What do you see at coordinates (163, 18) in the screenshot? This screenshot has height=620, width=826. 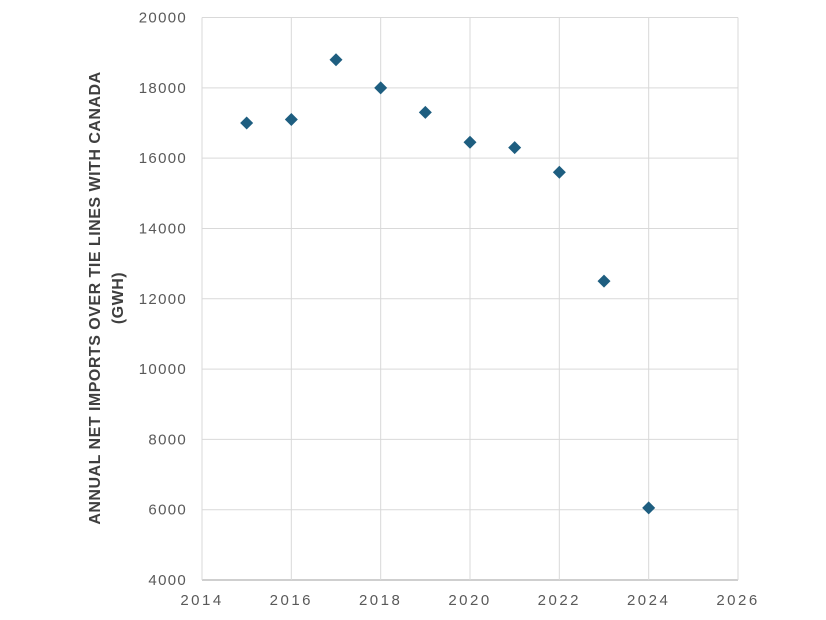 I see `y-tick-label: 20000` at bounding box center [163, 18].